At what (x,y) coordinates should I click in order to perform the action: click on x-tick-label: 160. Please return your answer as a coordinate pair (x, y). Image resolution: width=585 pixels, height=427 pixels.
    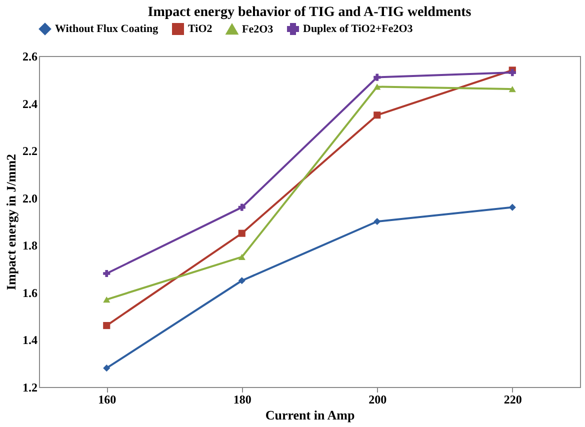
    Looking at the image, I should click on (107, 399).